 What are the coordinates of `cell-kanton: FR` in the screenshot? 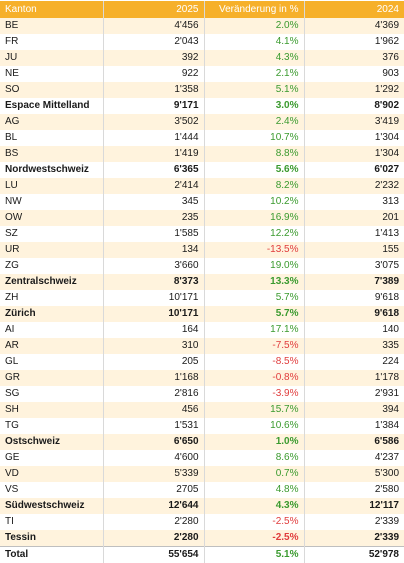 It's located at (51, 42).